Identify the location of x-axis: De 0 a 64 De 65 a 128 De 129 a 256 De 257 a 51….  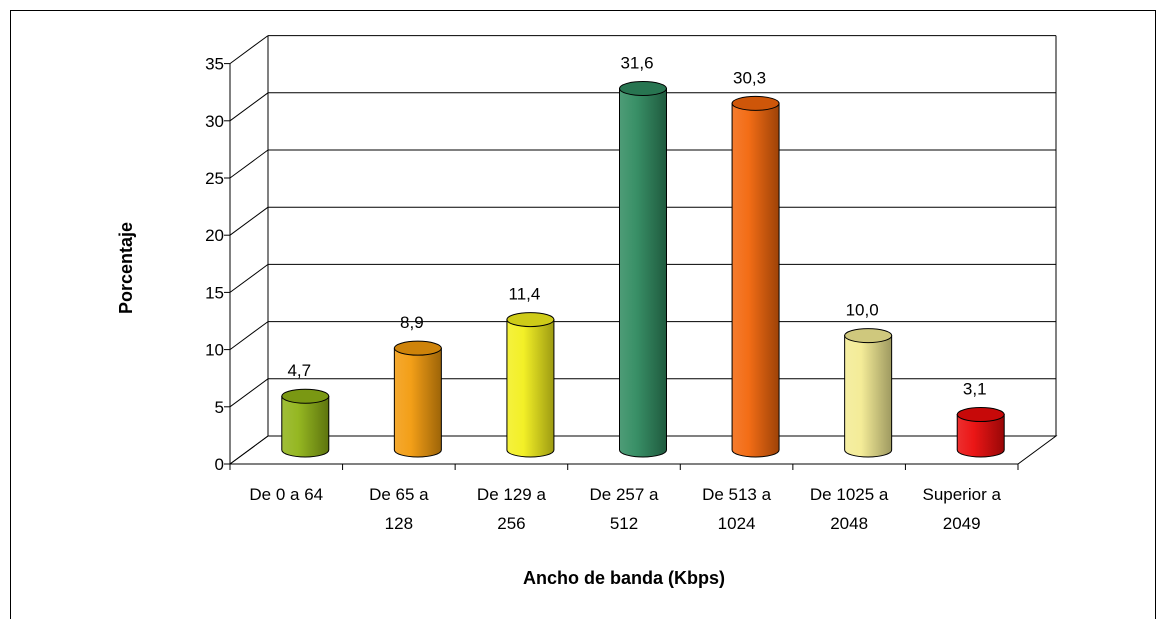
(624, 498).